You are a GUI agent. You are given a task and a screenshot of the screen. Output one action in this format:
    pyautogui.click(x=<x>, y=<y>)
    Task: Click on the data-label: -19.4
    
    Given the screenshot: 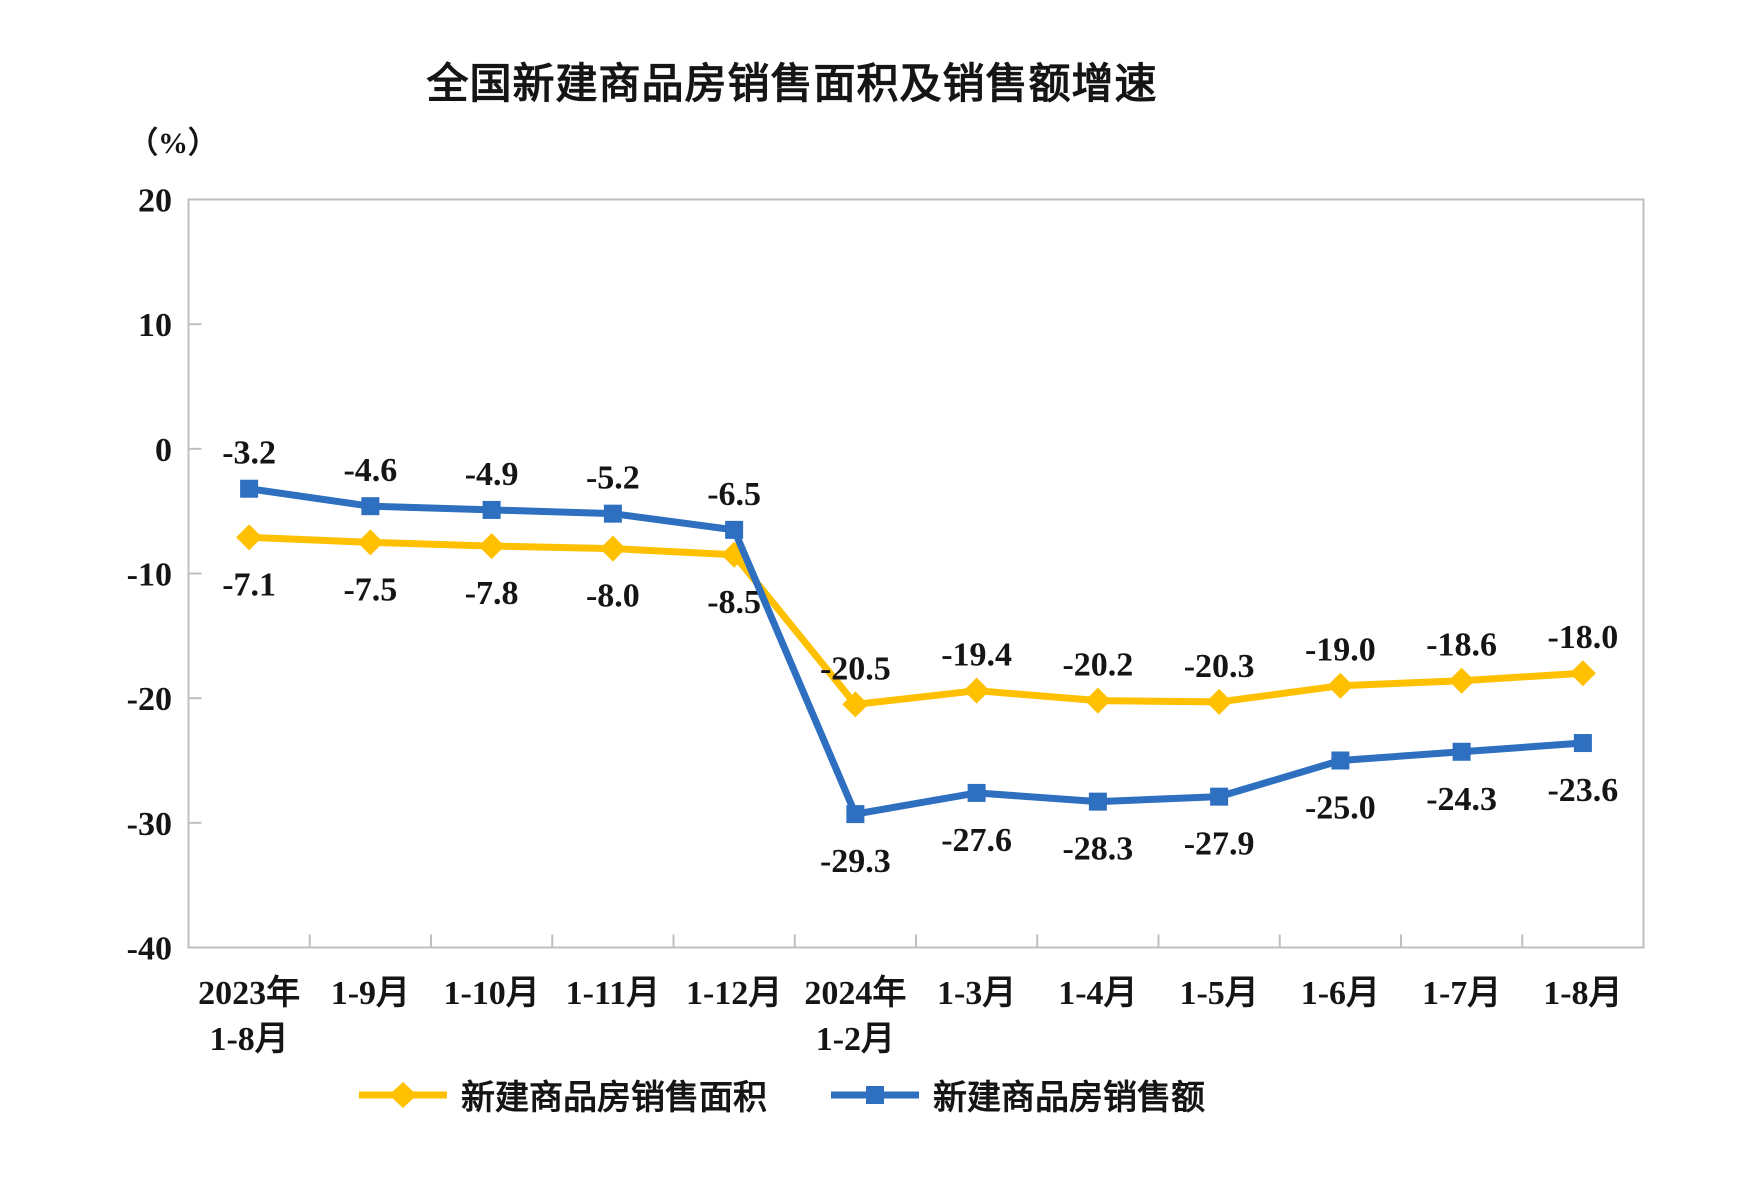 What is the action you would take?
    pyautogui.click(x=976, y=655)
    